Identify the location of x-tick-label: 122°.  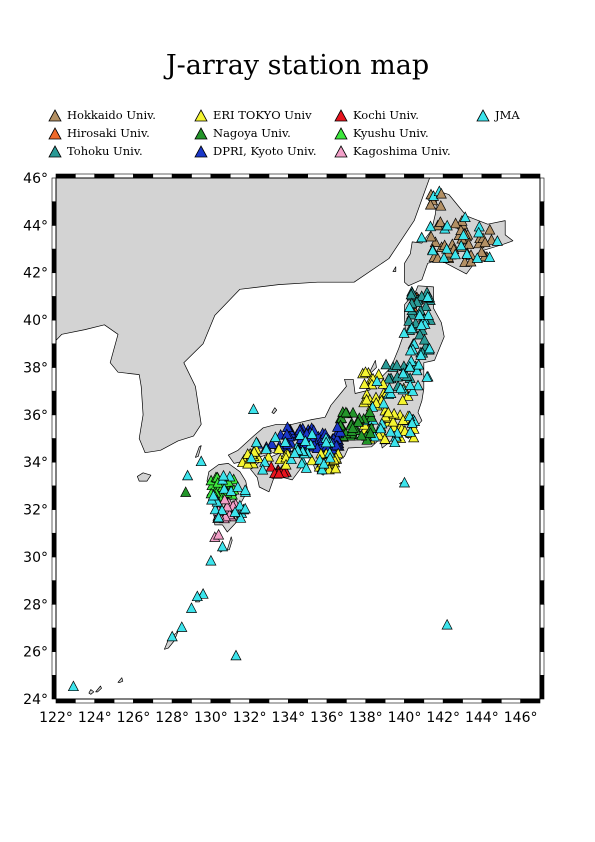
(56, 718).